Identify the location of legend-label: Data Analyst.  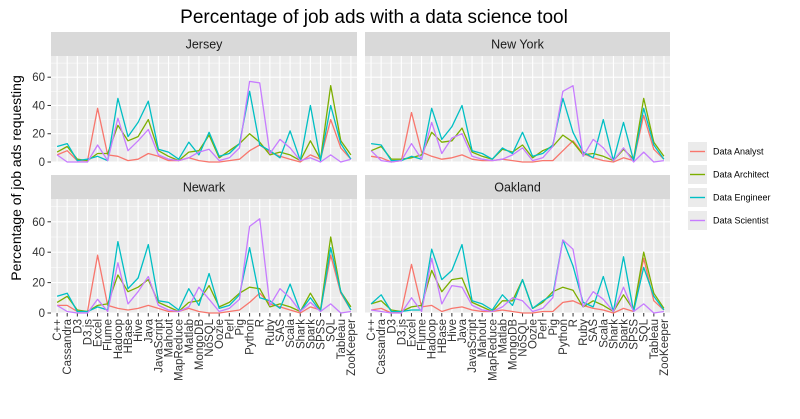
(738, 152).